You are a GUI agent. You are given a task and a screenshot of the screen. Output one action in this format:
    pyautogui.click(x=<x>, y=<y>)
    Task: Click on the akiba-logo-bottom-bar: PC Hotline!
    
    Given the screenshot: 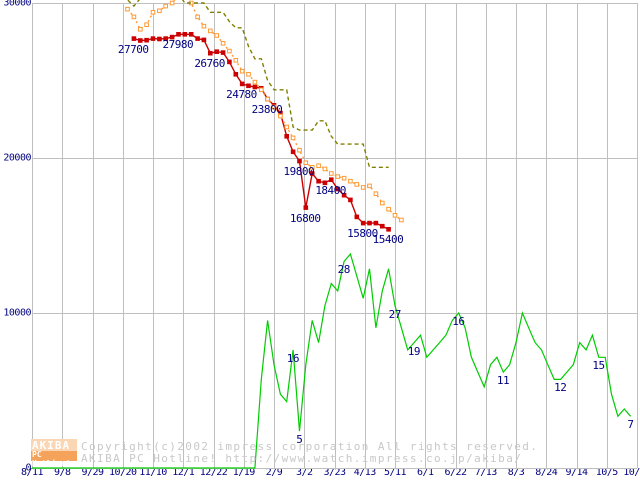 What is the action you would take?
    pyautogui.click(x=54, y=459)
    